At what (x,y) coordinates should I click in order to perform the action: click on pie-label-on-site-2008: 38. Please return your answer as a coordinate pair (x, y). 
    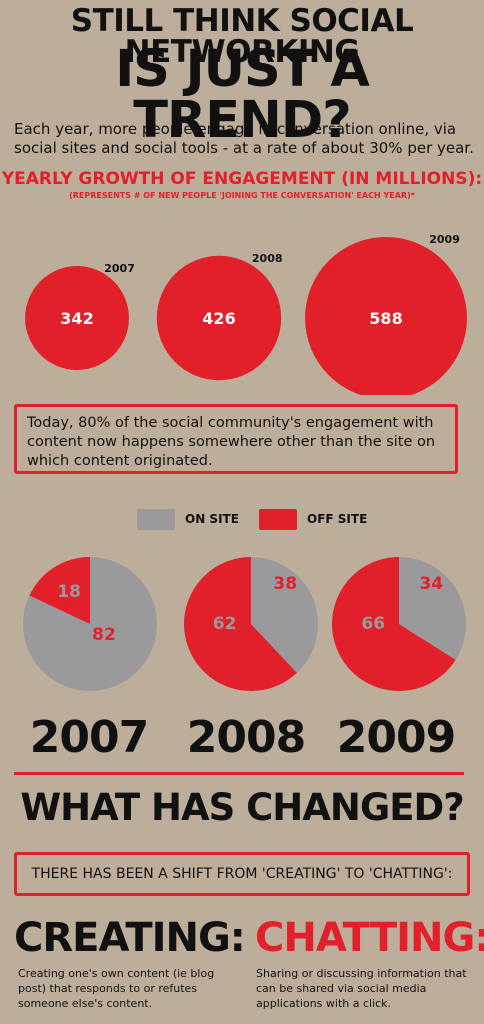
    Looking at the image, I should click on (285, 584).